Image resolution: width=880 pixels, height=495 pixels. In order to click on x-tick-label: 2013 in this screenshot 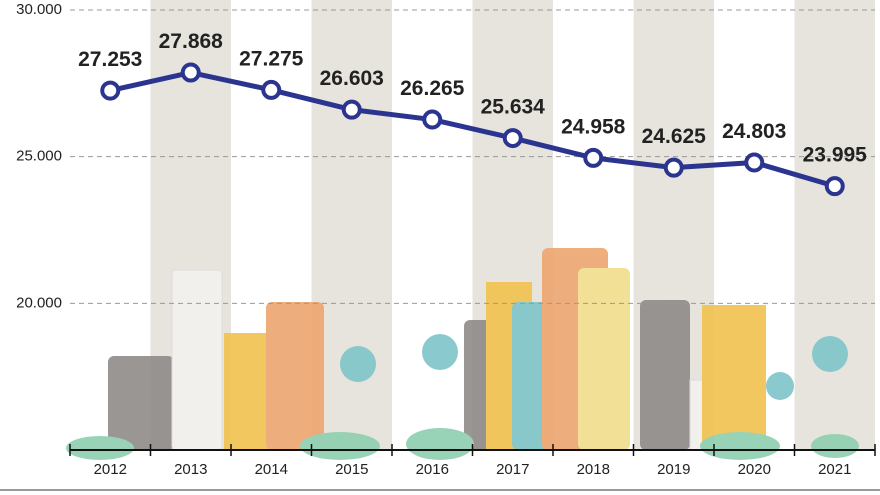, I will do `click(190, 469)`.